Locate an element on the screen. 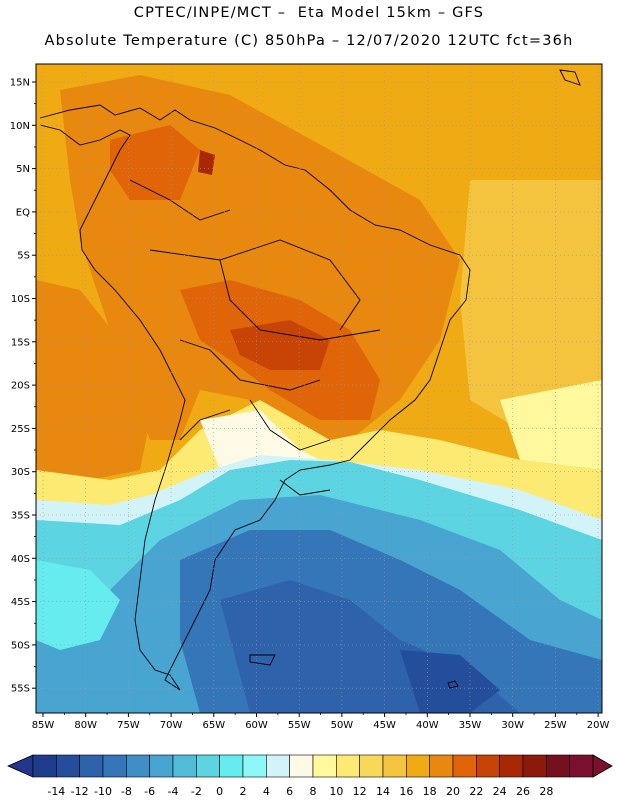 The width and height of the screenshot is (618, 800). lon-label: 60W is located at coordinates (256, 725).